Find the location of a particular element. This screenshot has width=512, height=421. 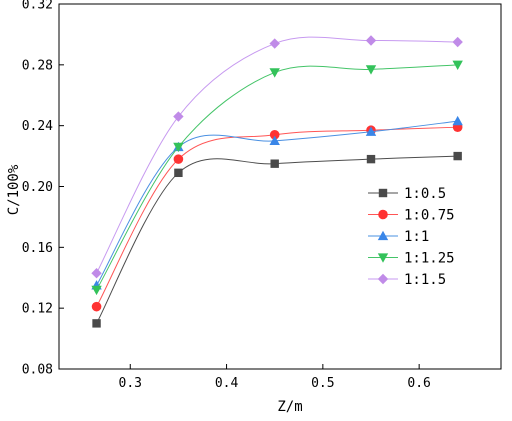

legend-label: 1:0.5 is located at coordinates (425, 194).